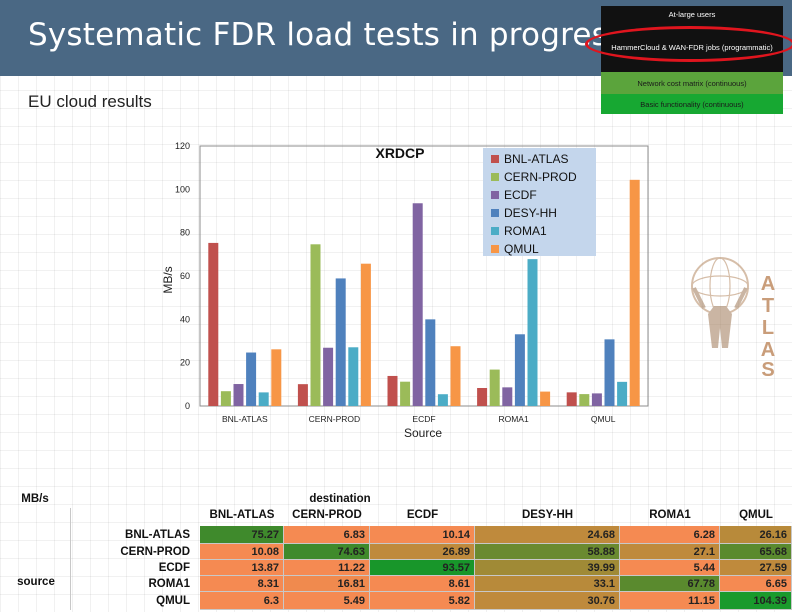 The width and height of the screenshot is (792, 612). Describe the element at coordinates (340, 499) in the screenshot. I see `table-destination-label: destination` at that location.